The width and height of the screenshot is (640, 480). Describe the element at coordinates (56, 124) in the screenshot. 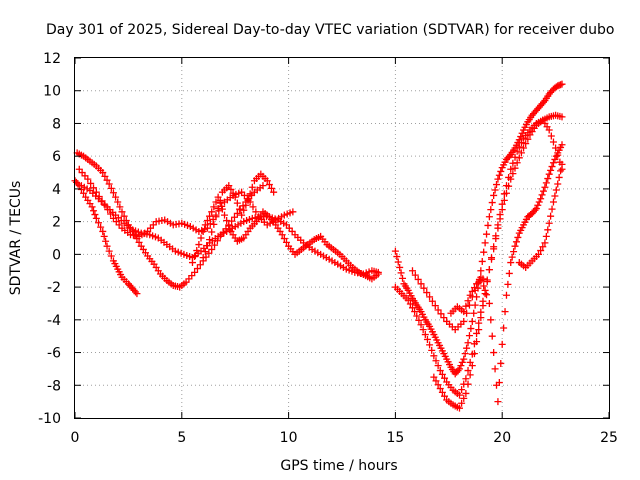

I see `y-tick-label: 8` at that location.